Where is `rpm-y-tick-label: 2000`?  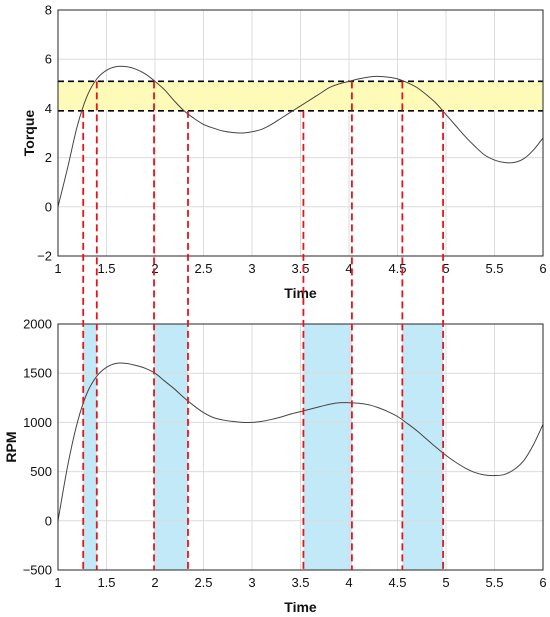
rpm-y-tick-label: 2000 is located at coordinates (37, 324).